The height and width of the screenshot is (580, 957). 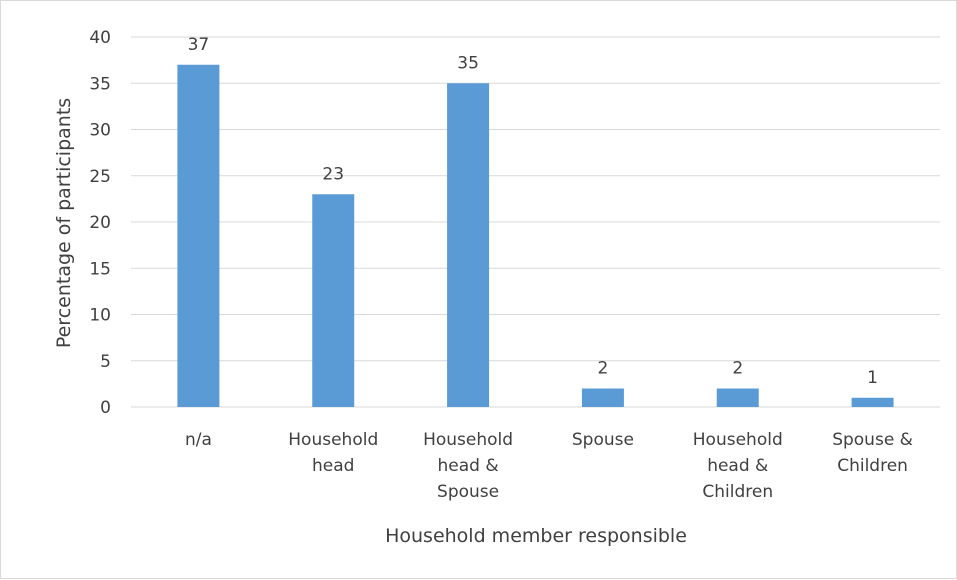 What do you see at coordinates (100, 131) in the screenshot?
I see `y-tick-label: 30` at bounding box center [100, 131].